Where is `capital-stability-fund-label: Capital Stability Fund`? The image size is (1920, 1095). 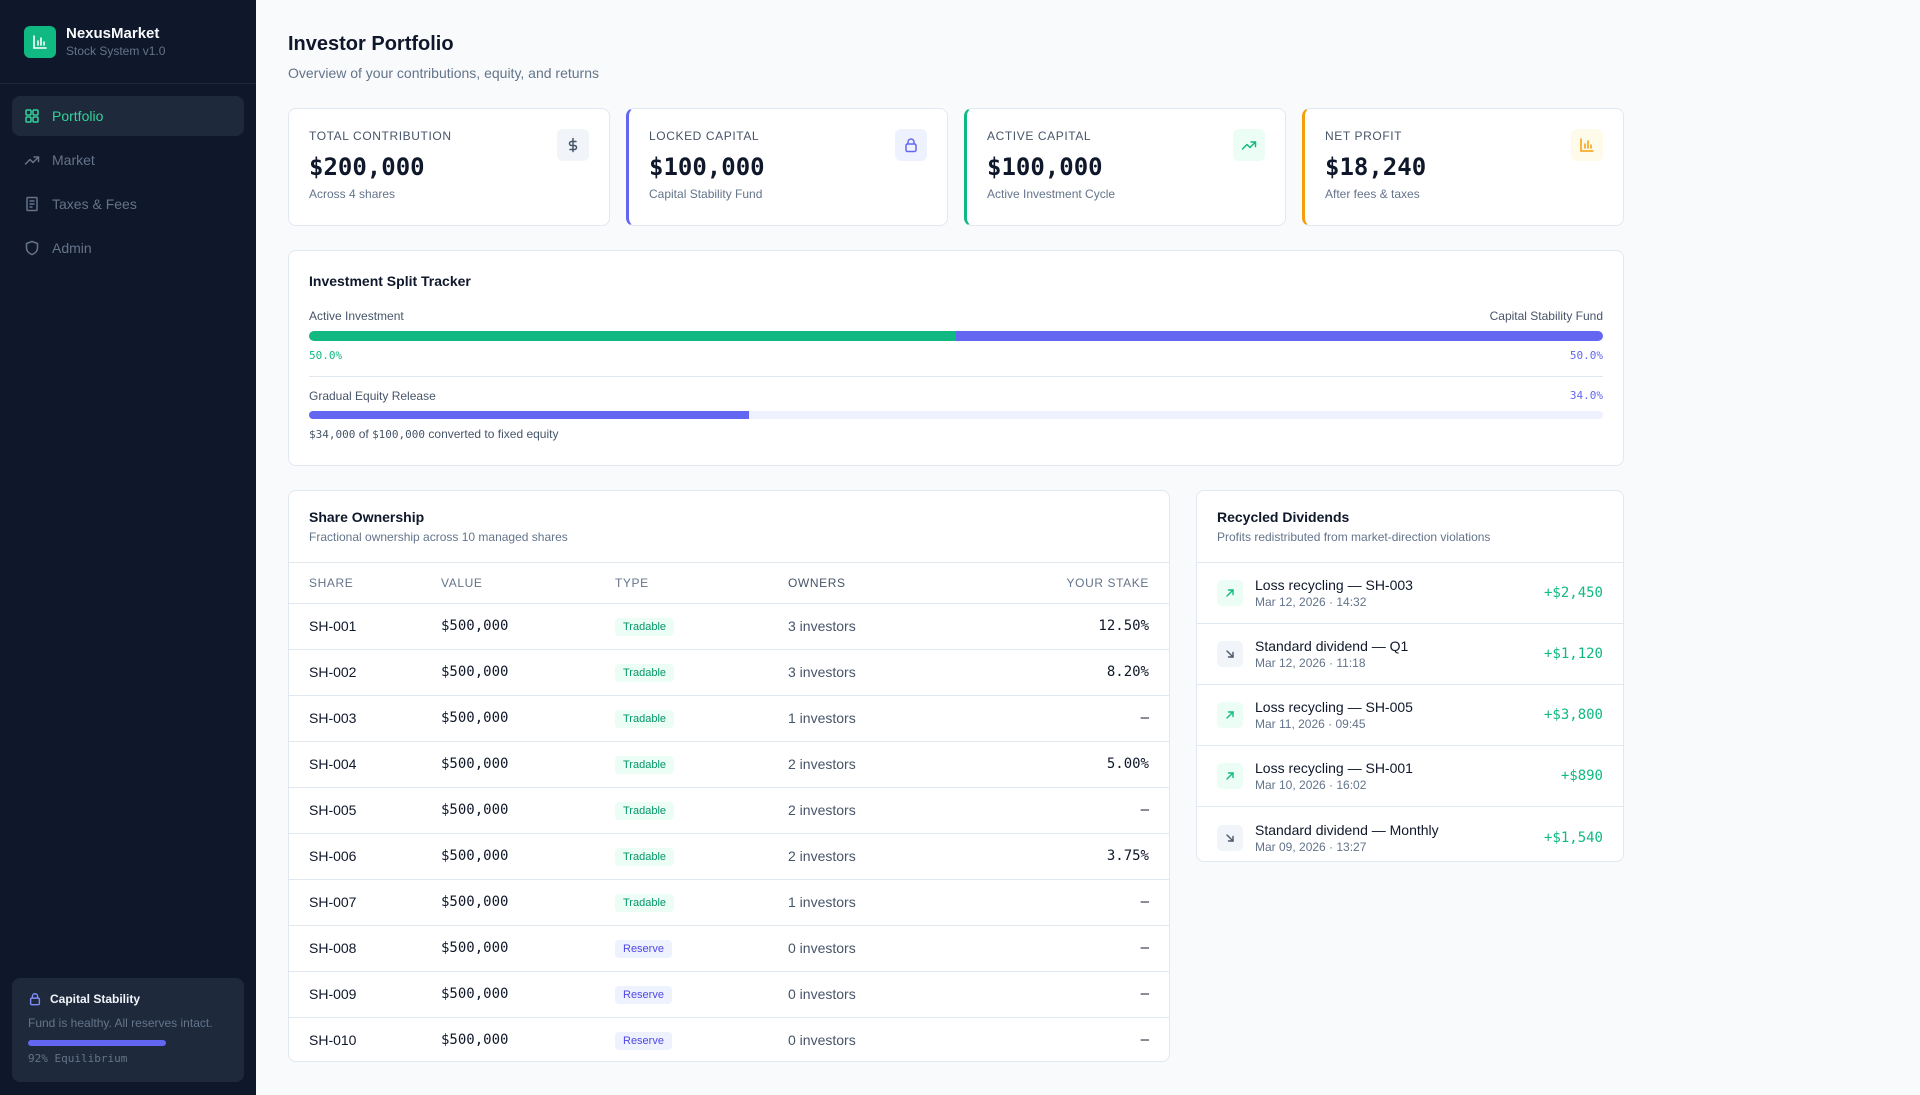
capital-stability-fund-label: Capital Stability Fund is located at coordinates (1546, 316).